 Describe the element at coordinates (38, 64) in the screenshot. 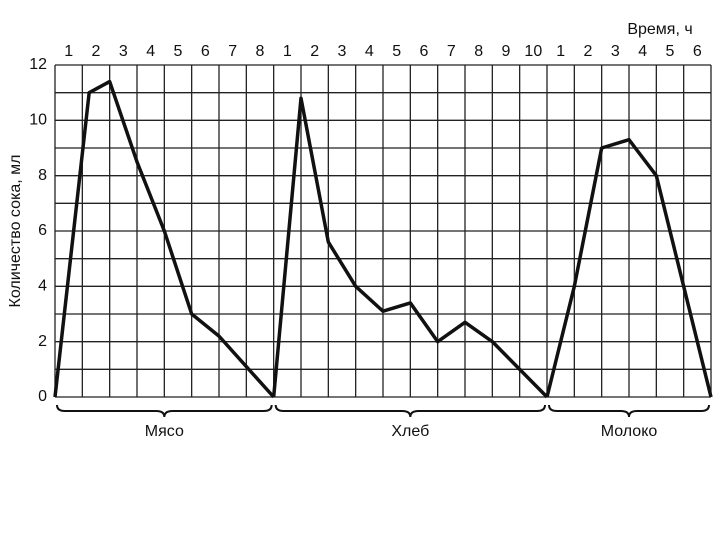

I see `y-tick-label: 12` at that location.